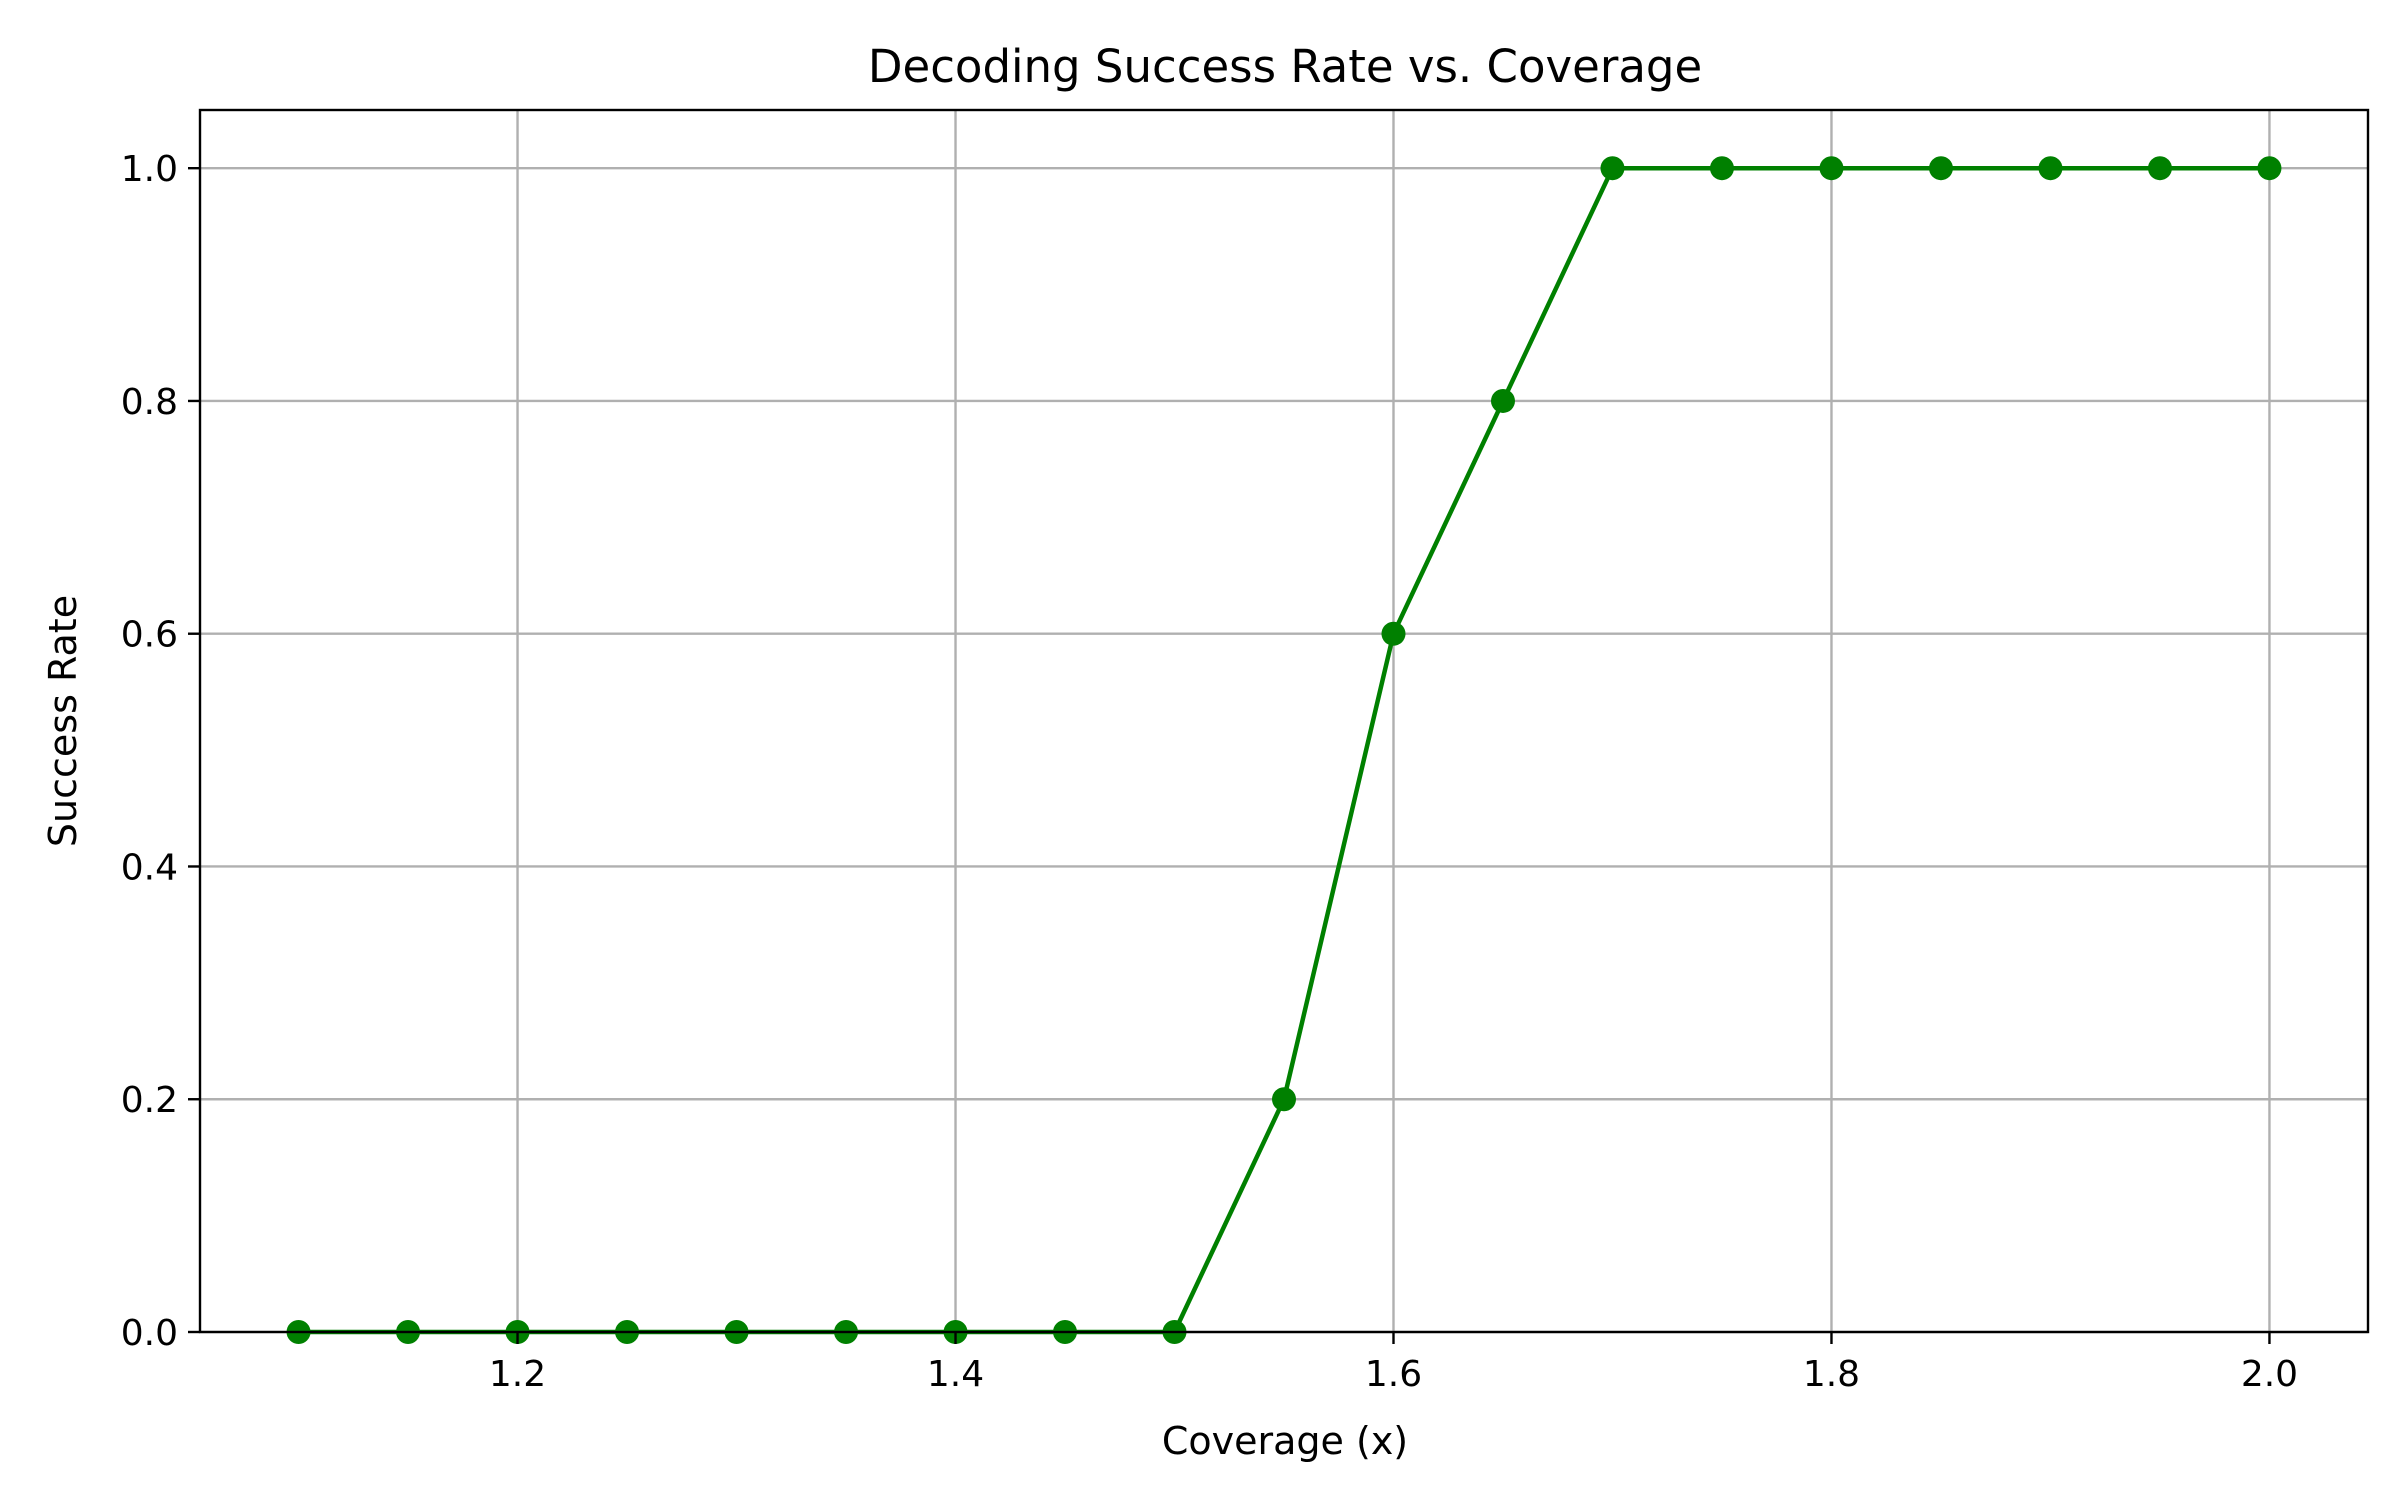 This screenshot has width=2400, height=1500. Describe the element at coordinates (1393, 1374) in the screenshot. I see `x-tick-label: 1.6` at that location.